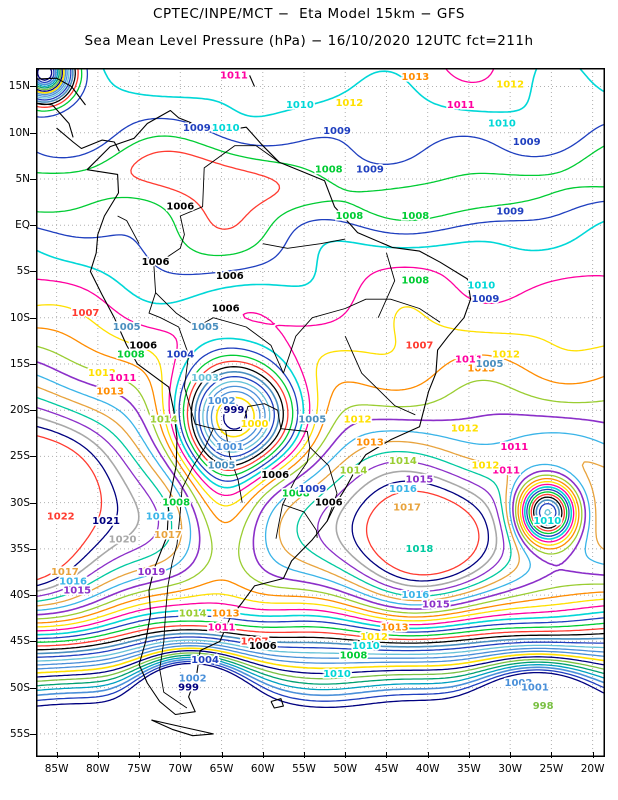 This screenshot has width=618, height=800. What do you see at coordinates (180, 769) in the screenshot?
I see `x-axis-tick-label: 70W` at bounding box center [180, 769].